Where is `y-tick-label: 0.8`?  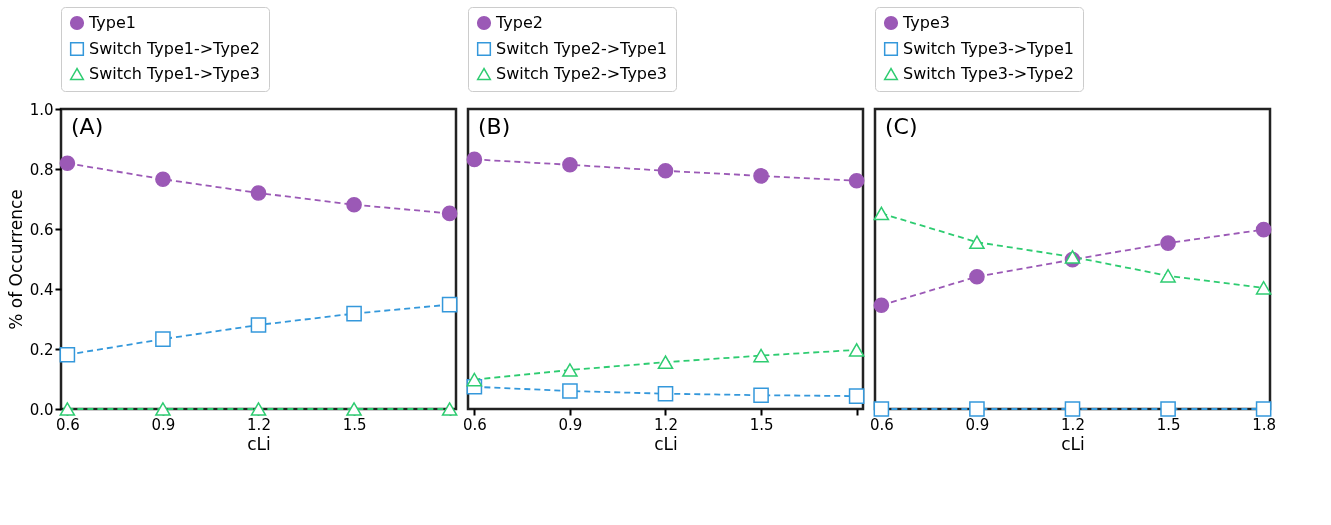
y-tick-label: 0.8 is located at coordinates (41, 169).